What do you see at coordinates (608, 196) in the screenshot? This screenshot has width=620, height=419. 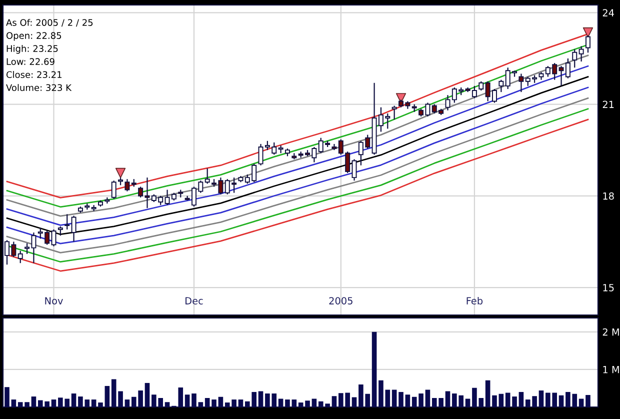 I see `y-tick-label: 18` at bounding box center [608, 196].